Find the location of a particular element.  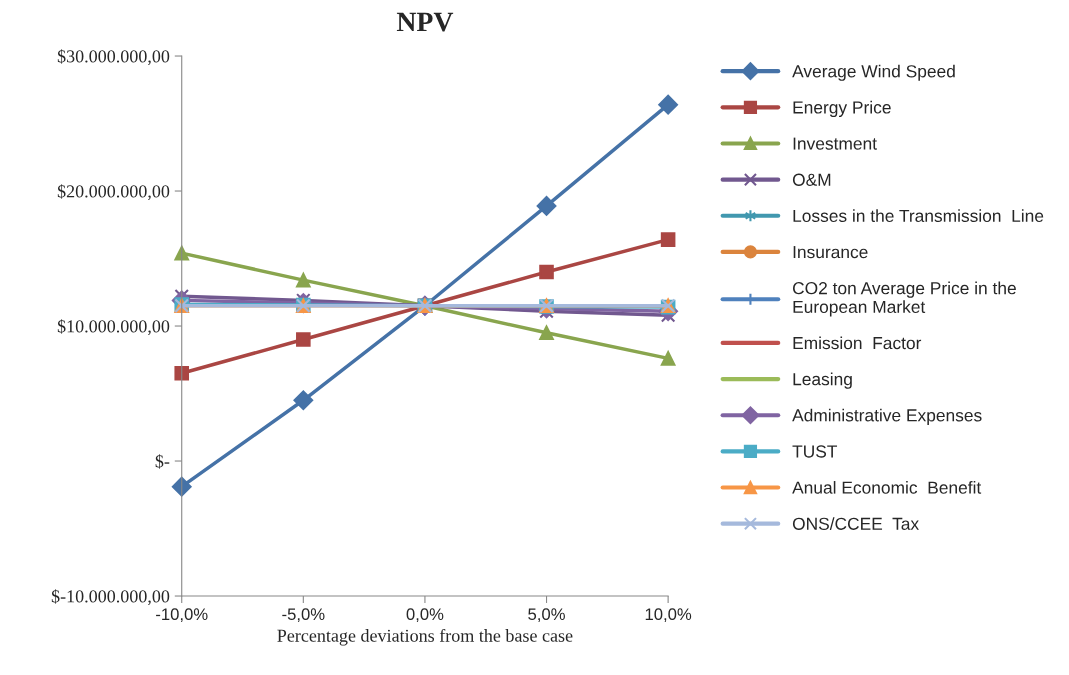

legend-label: Investment is located at coordinates (835, 143).